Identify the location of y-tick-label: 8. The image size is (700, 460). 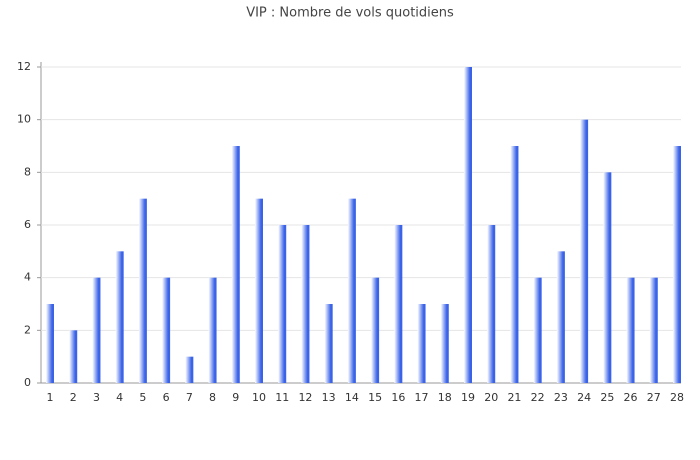
(27, 171).